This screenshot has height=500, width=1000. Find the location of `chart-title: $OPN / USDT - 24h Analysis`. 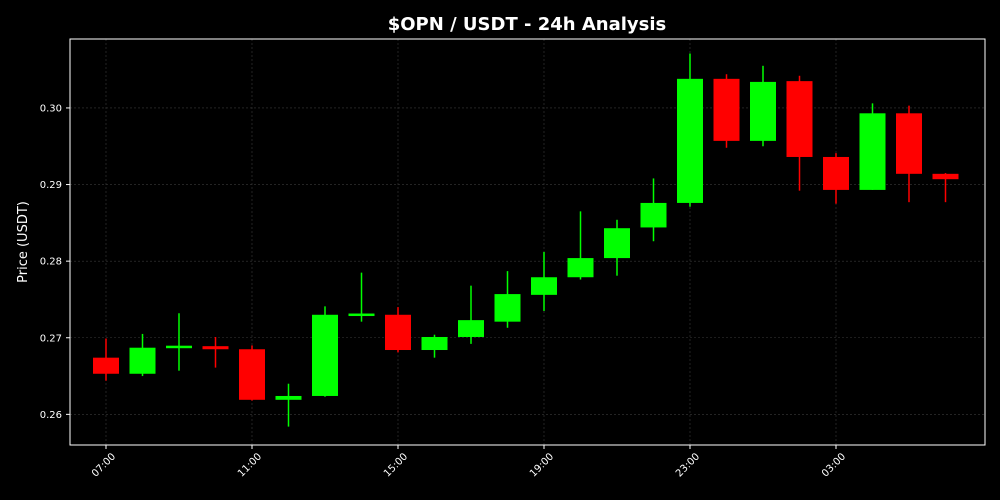

chart-title: $OPN / USDT - 24h Analysis is located at coordinates (527, 24).